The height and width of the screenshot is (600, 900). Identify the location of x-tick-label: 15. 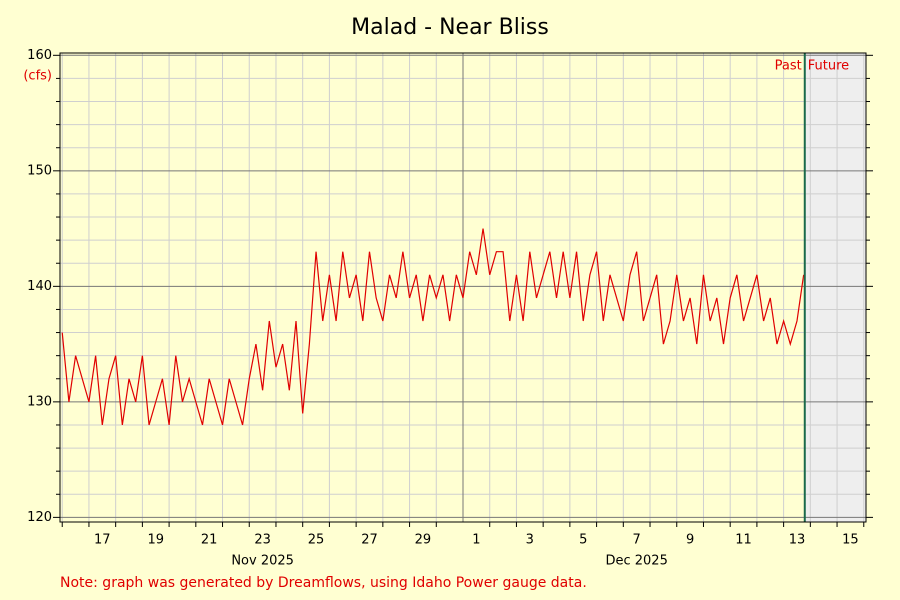
(850, 540).